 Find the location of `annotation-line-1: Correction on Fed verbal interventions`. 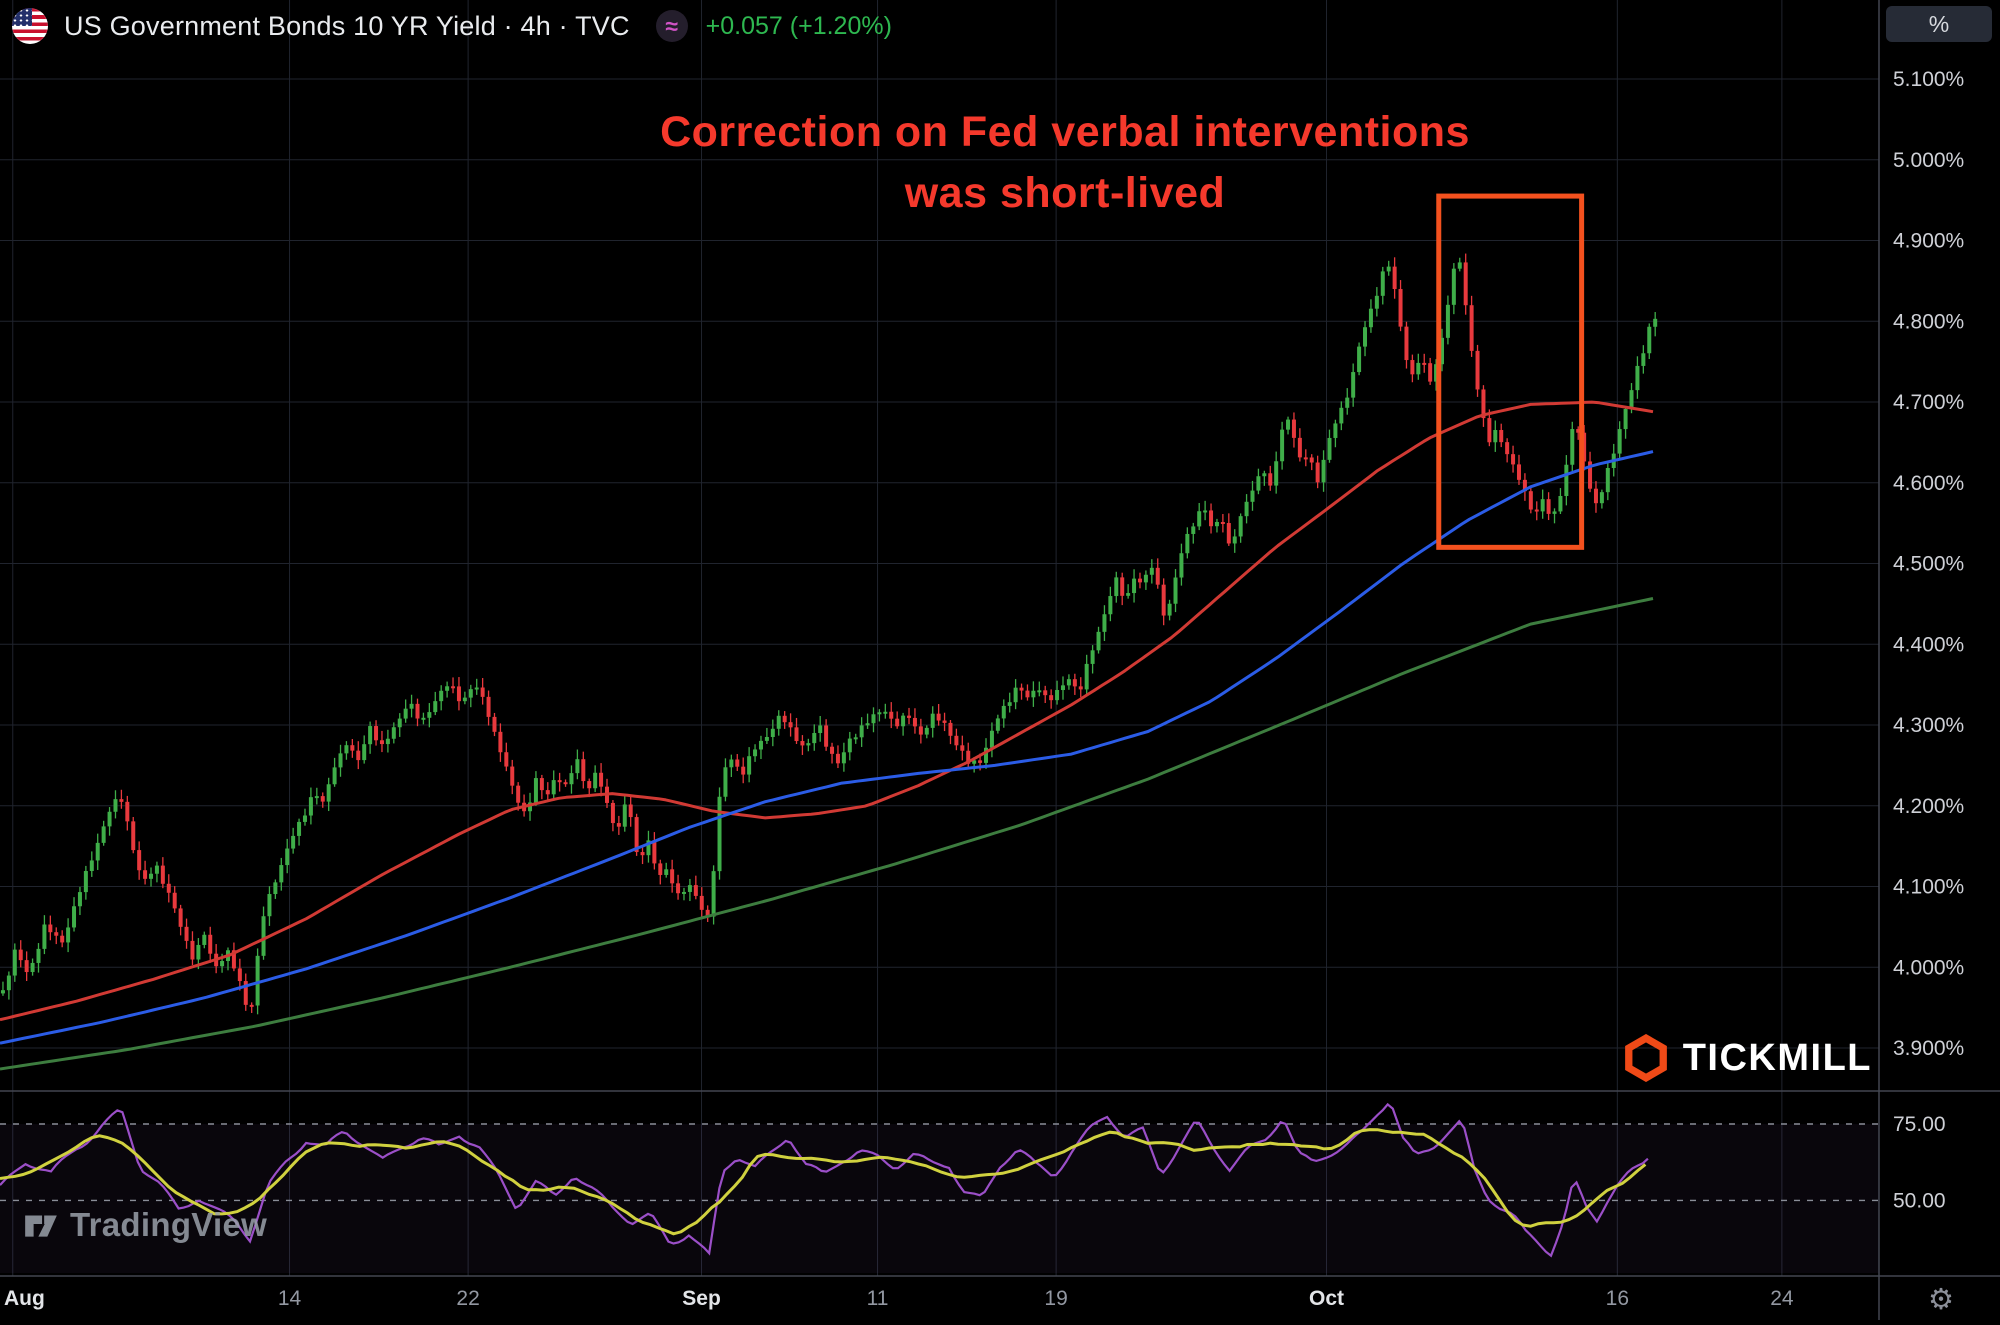

annotation-line-1: Correction on Fed verbal interventions is located at coordinates (1065, 132).